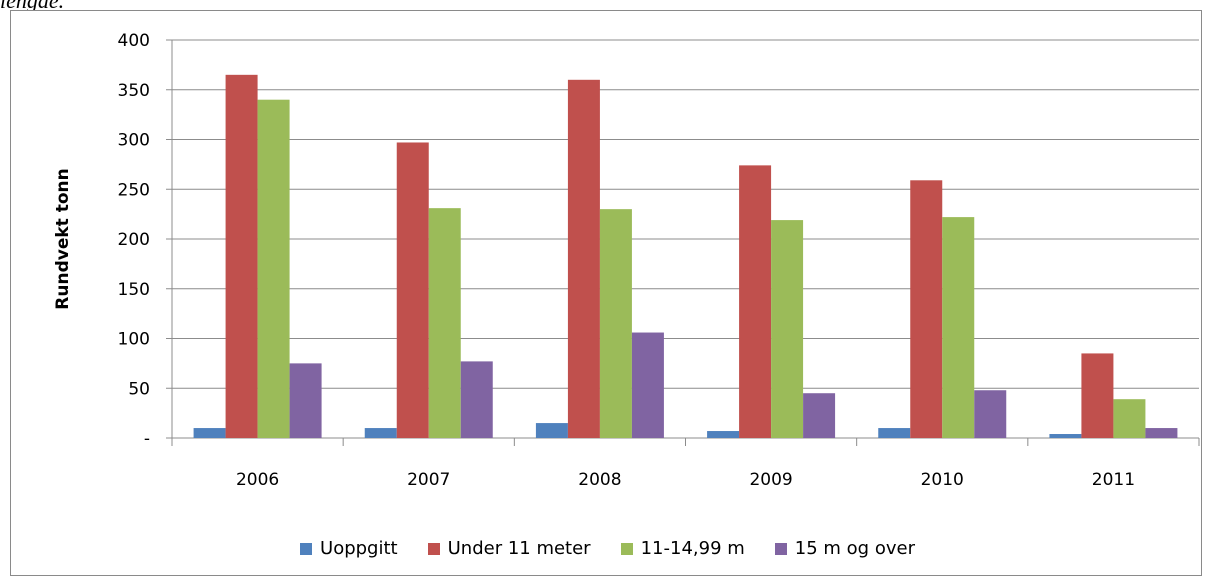 This screenshot has height=581, width=1215. What do you see at coordinates (134, 240) in the screenshot?
I see `y-tick-label: 200` at bounding box center [134, 240].